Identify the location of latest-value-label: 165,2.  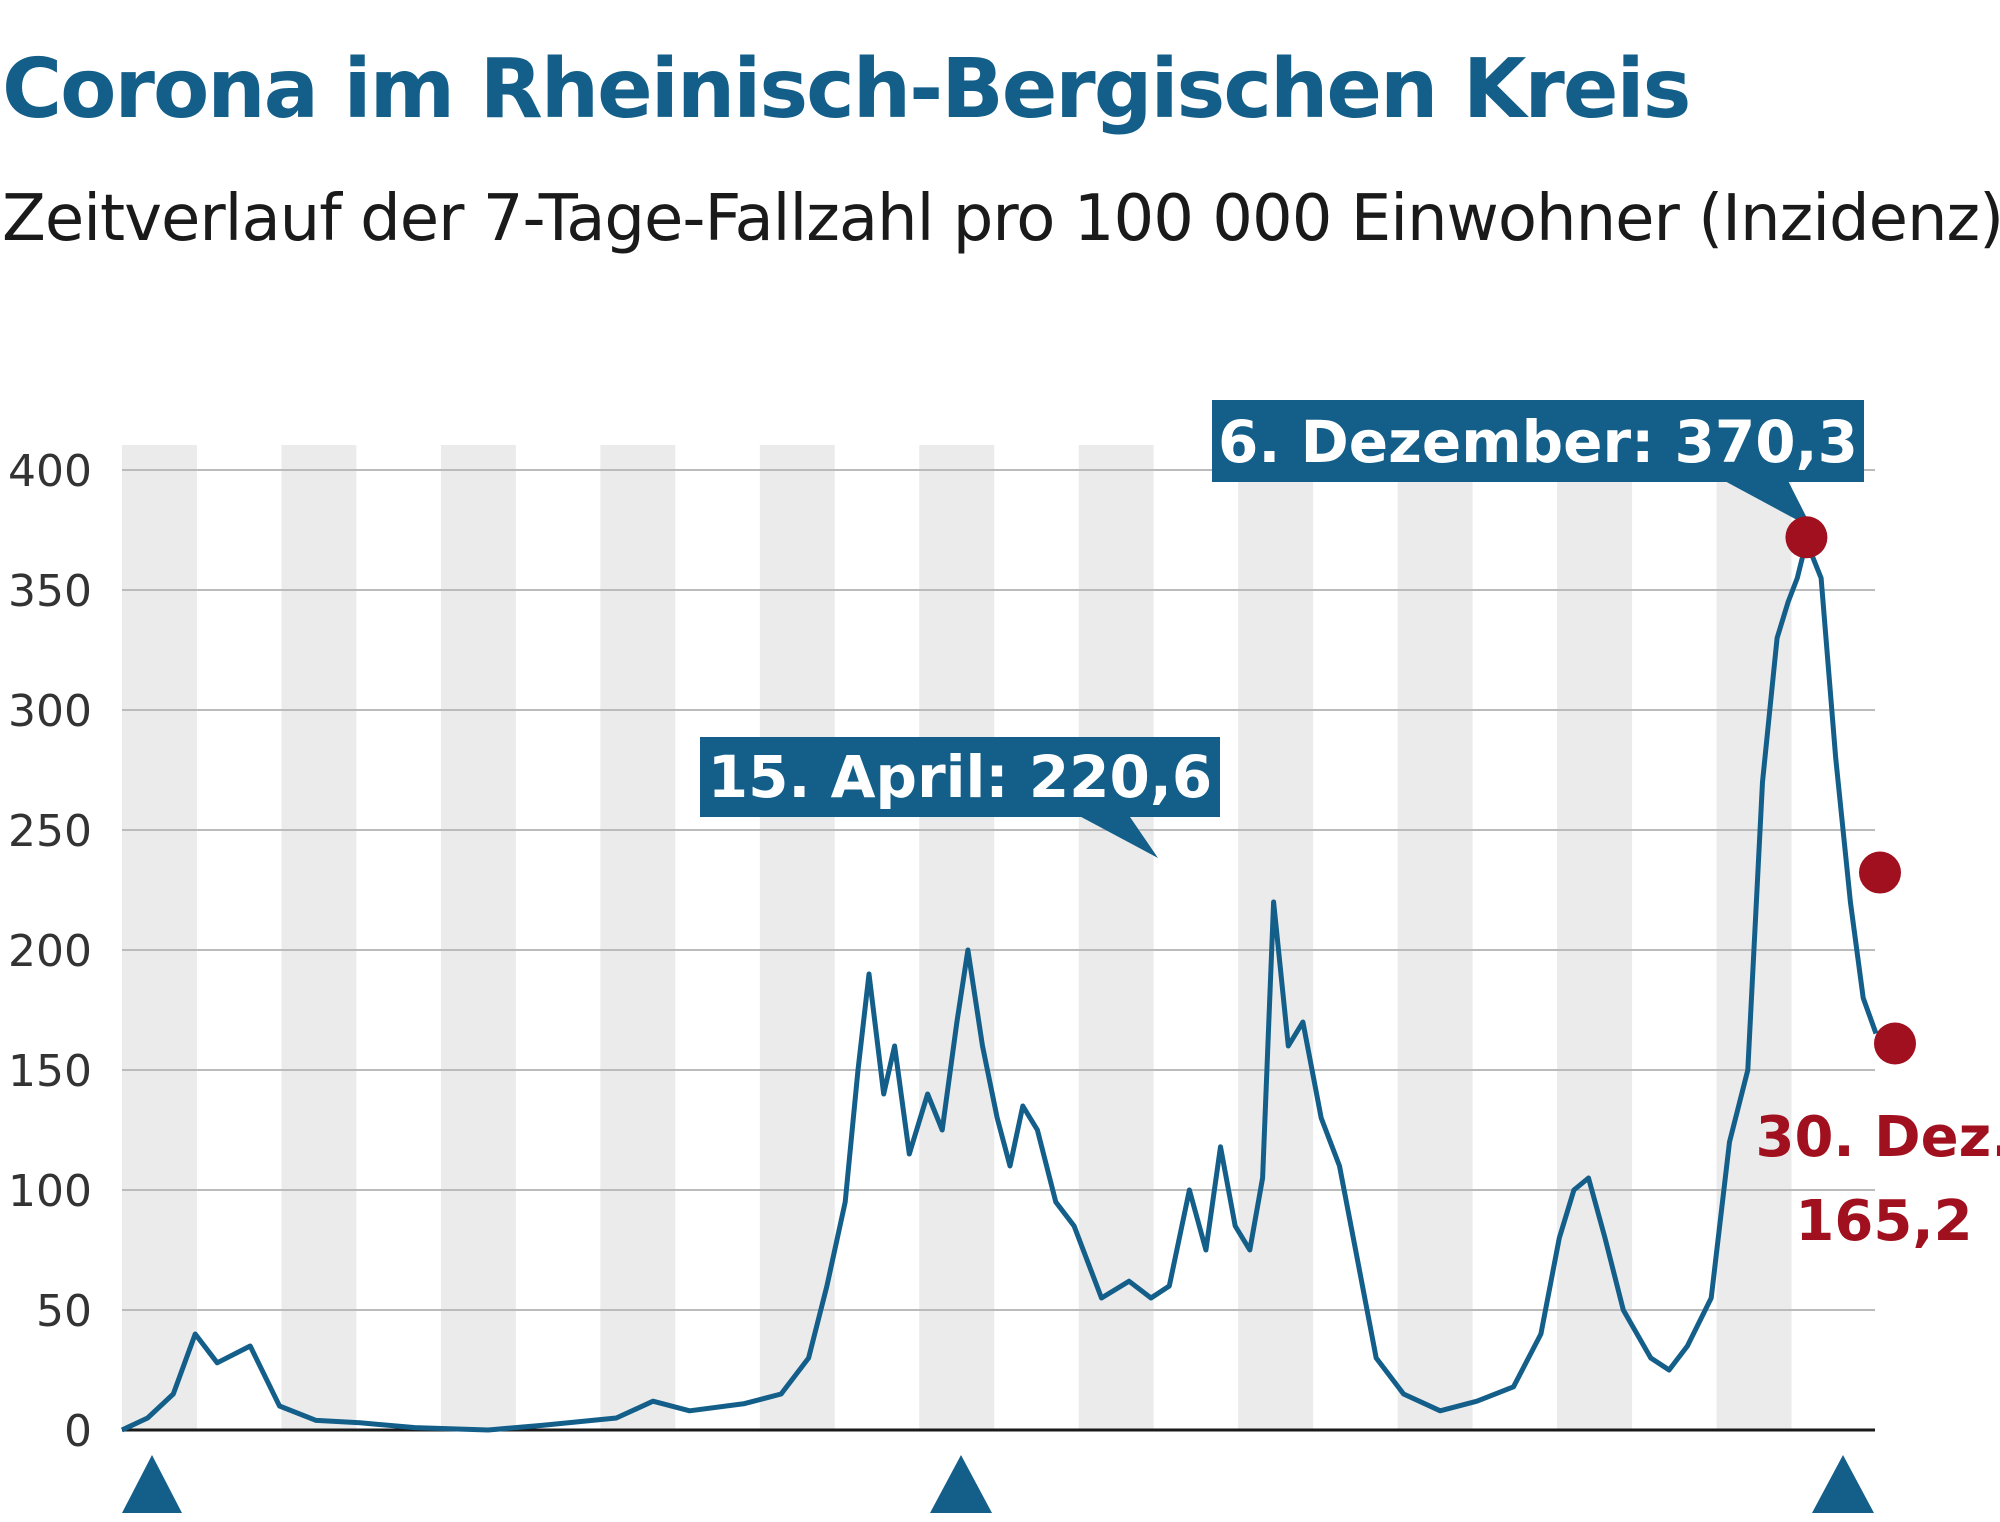
(1883, 1221).